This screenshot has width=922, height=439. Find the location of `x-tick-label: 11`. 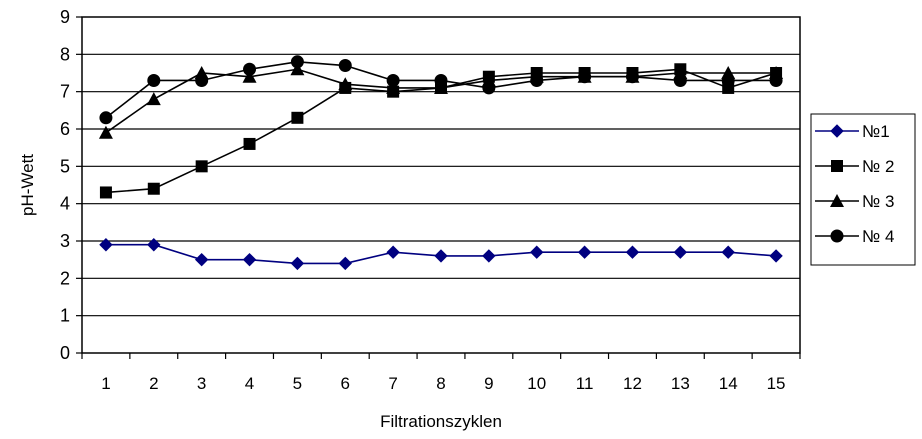

x-tick-label: 11 is located at coordinates (585, 383).